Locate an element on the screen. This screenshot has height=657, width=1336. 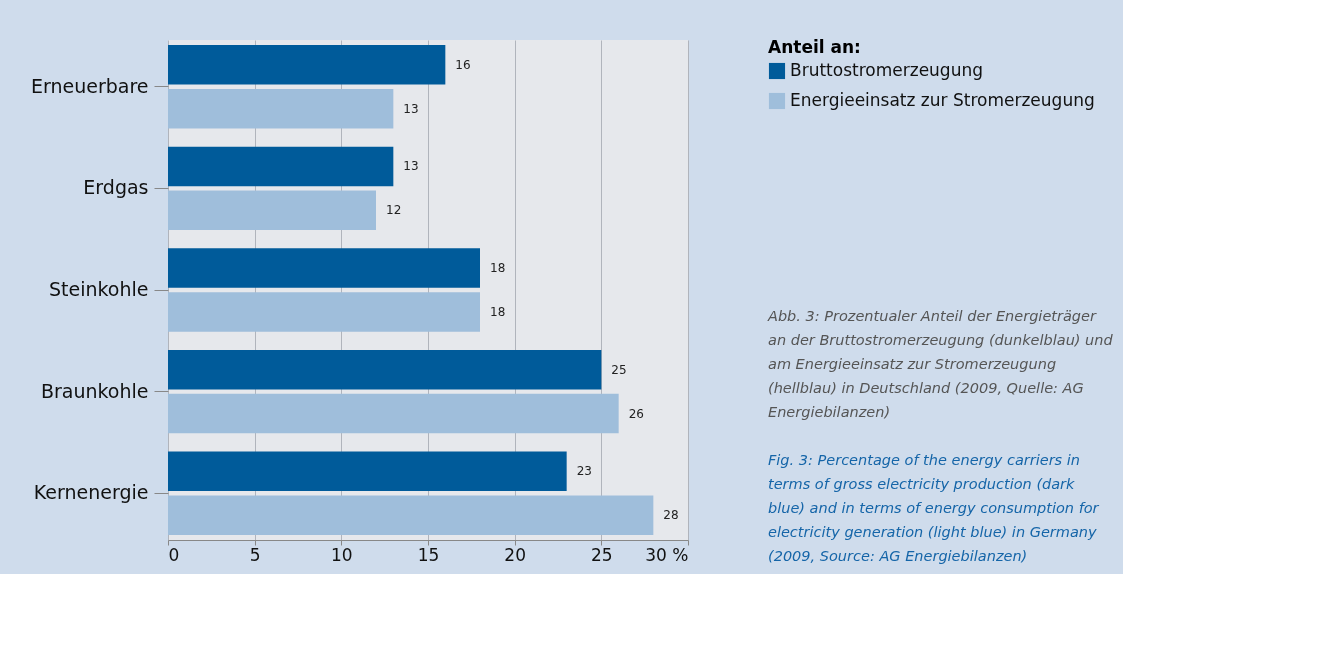
data-label: 26 is located at coordinates (636, 413).